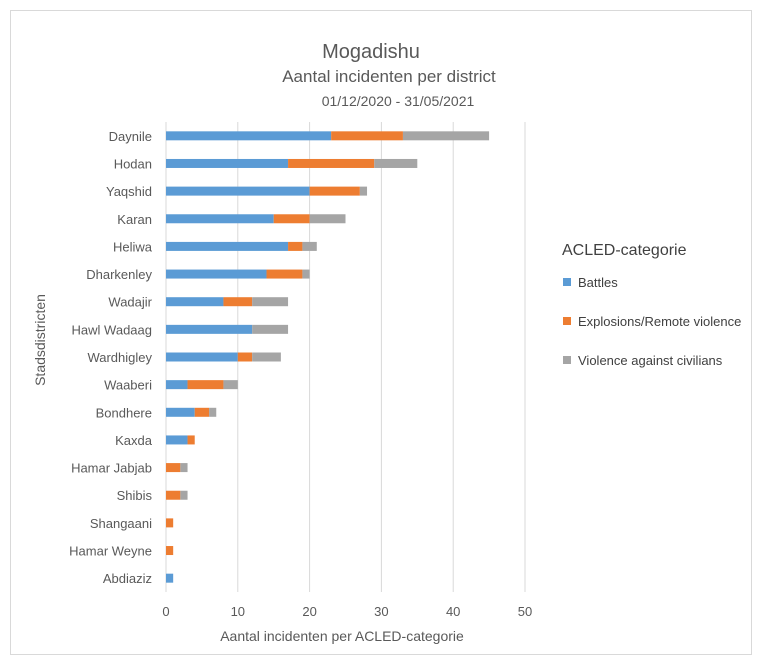  Describe the element at coordinates (202, 412) in the screenshot. I see `bar-bondhere-explosions-remote-violence` at that location.